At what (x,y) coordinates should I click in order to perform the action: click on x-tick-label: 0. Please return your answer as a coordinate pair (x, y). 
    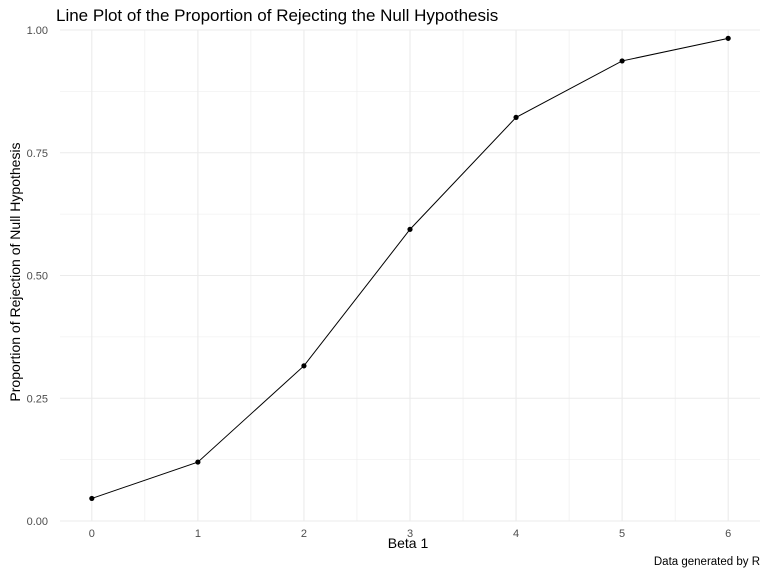
    Looking at the image, I should click on (92, 534).